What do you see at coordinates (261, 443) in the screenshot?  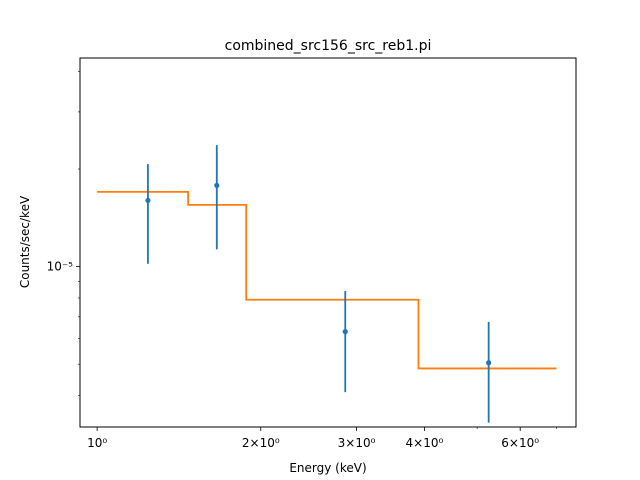 I see `x-tick-label-2: 2×10⁰` at bounding box center [261, 443].